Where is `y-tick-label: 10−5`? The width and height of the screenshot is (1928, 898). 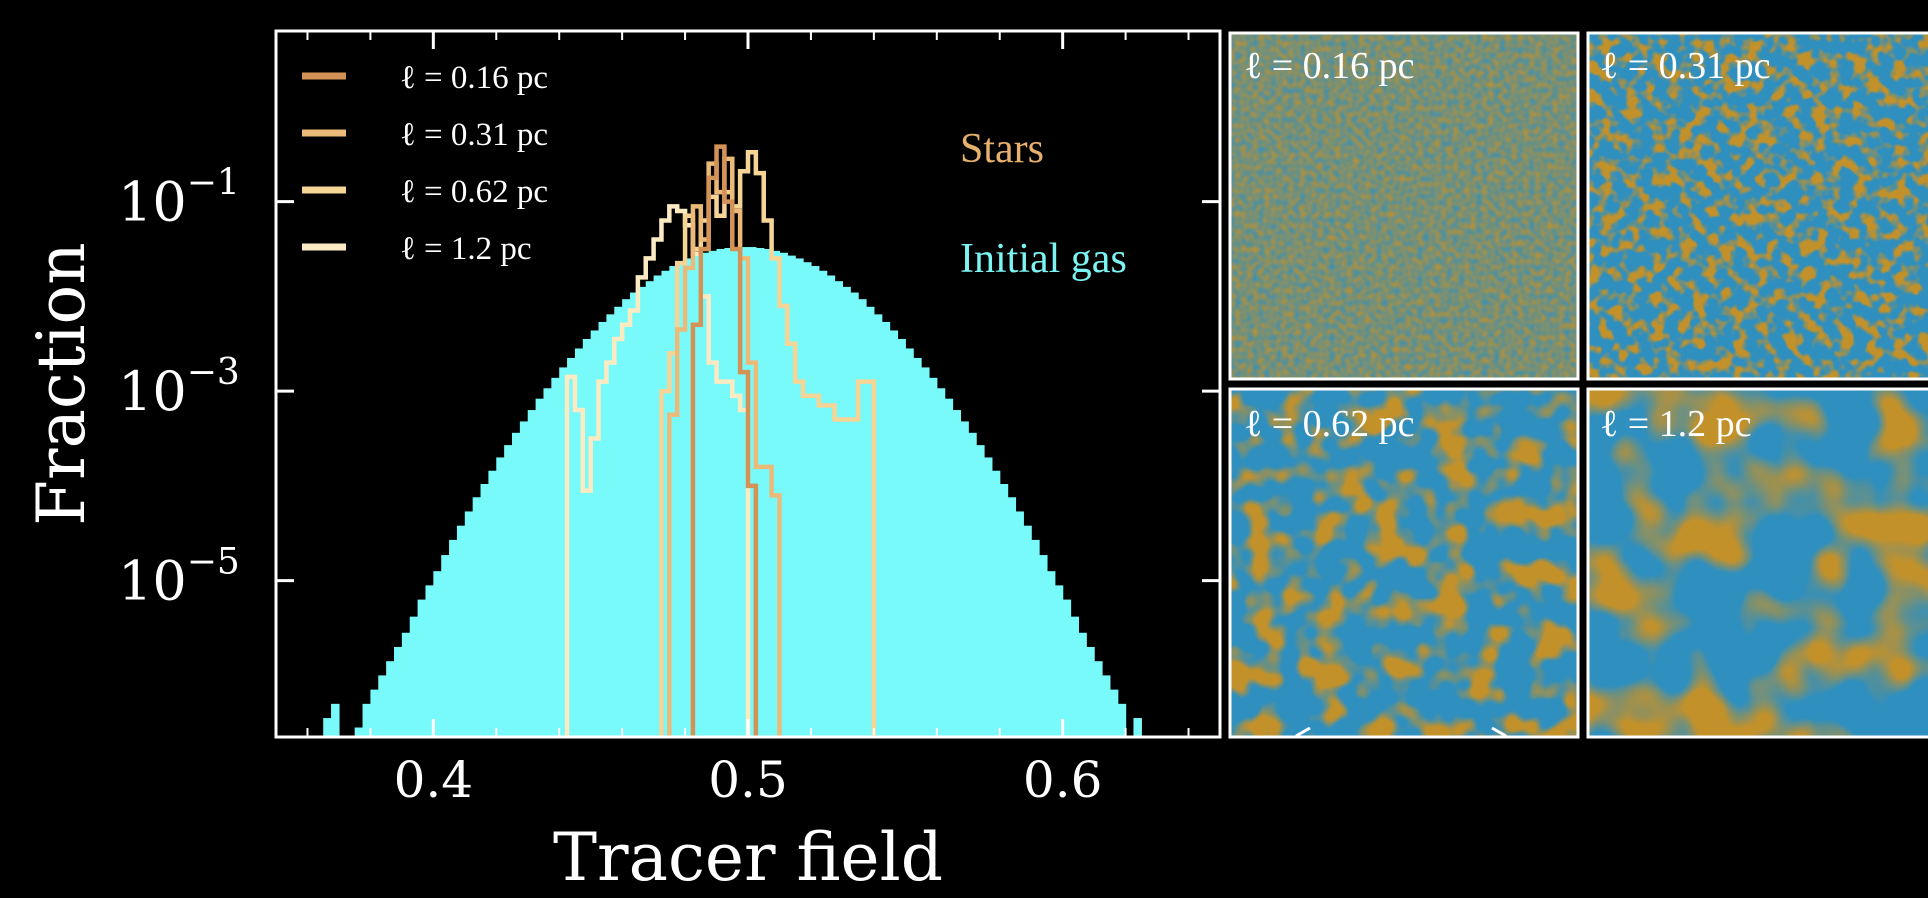 y-tick-label: 10−5 is located at coordinates (179, 577).